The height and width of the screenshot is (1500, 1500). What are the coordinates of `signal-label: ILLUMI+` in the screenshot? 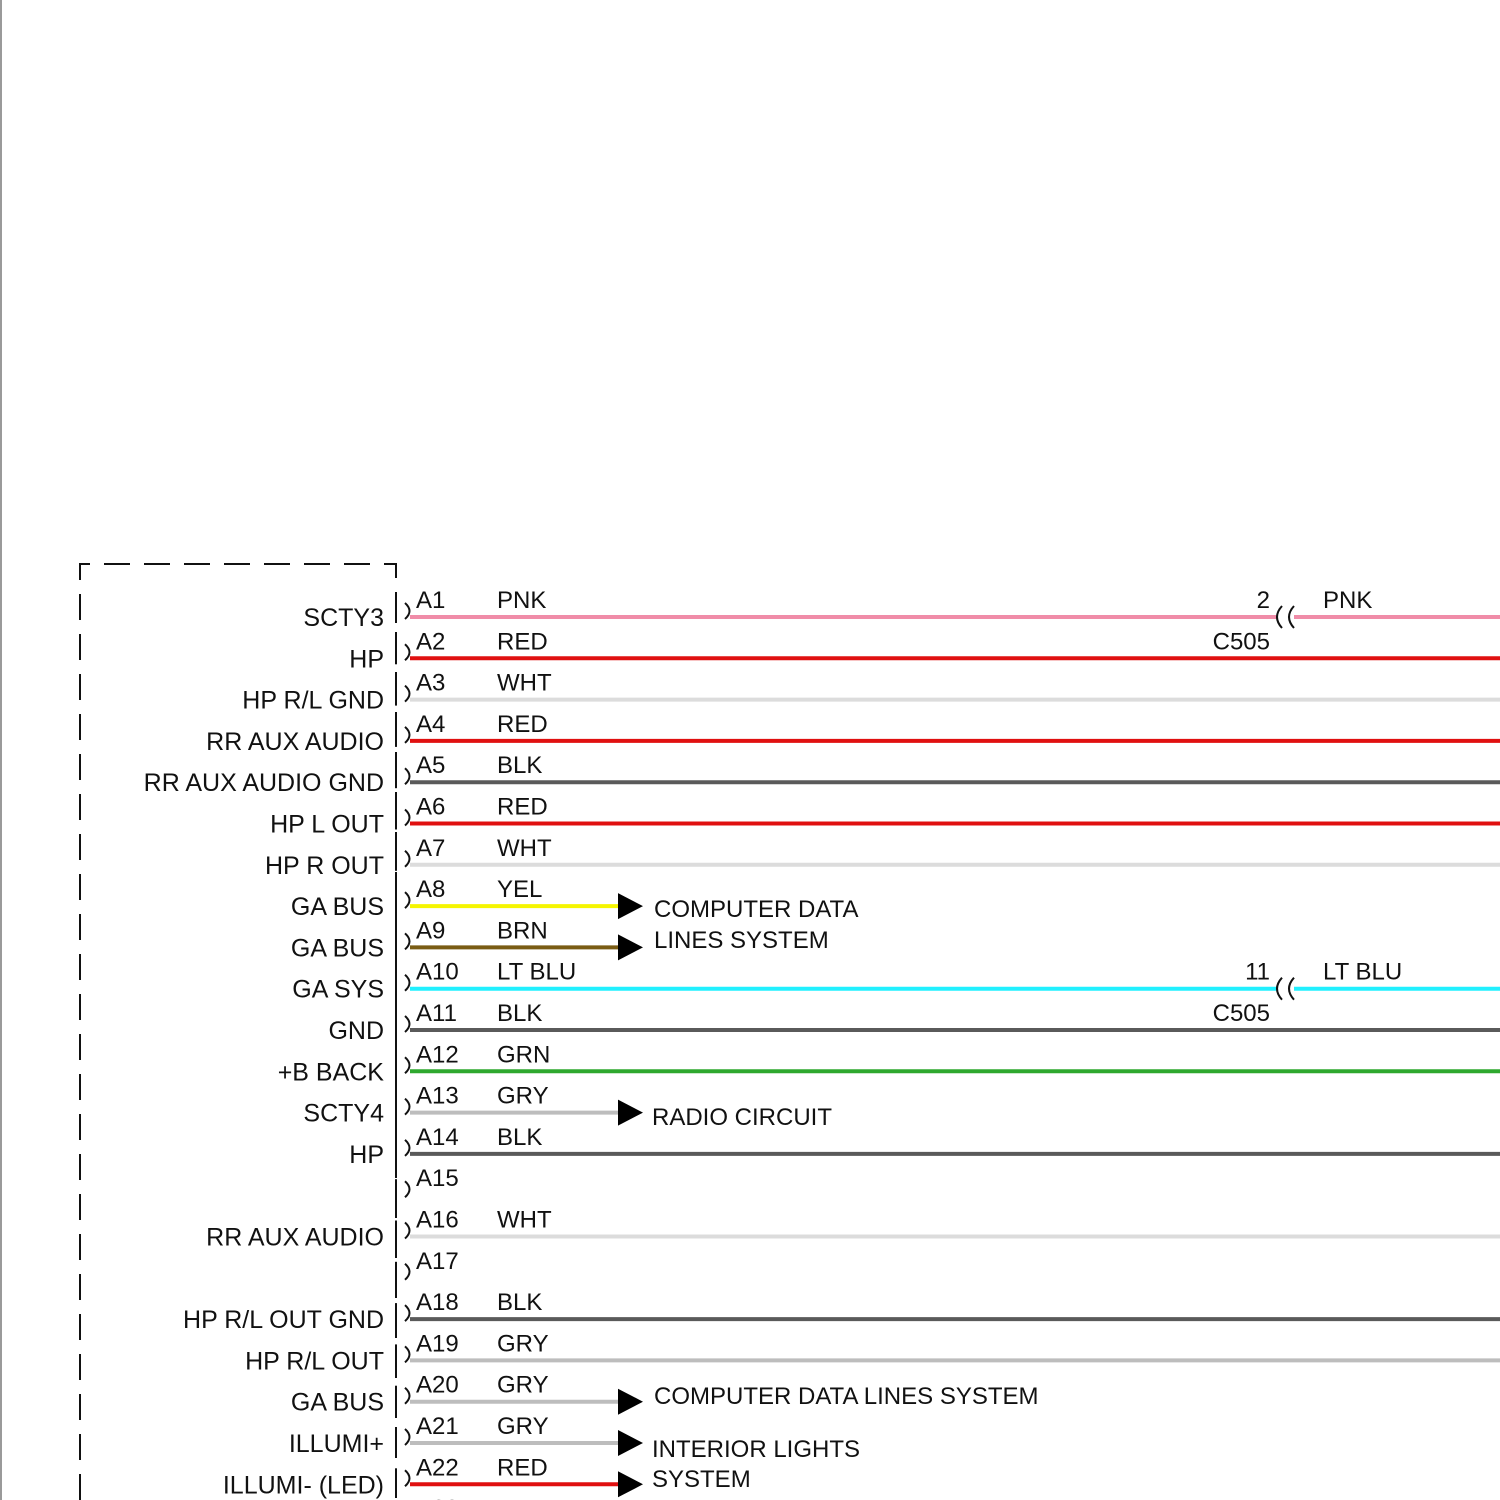 It's located at (336, 1444).